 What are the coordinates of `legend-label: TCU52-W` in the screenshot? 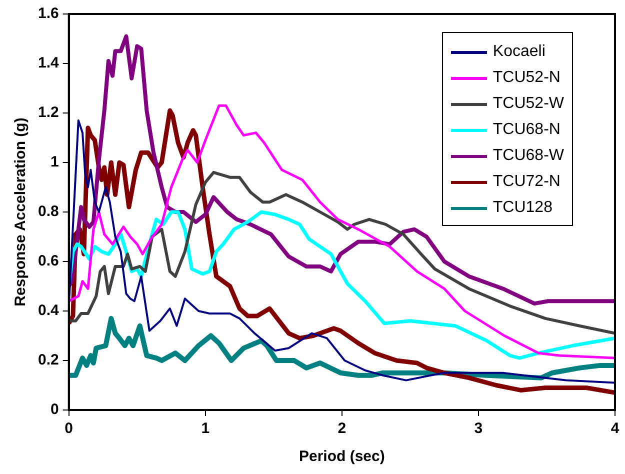 It's located at (528, 104).